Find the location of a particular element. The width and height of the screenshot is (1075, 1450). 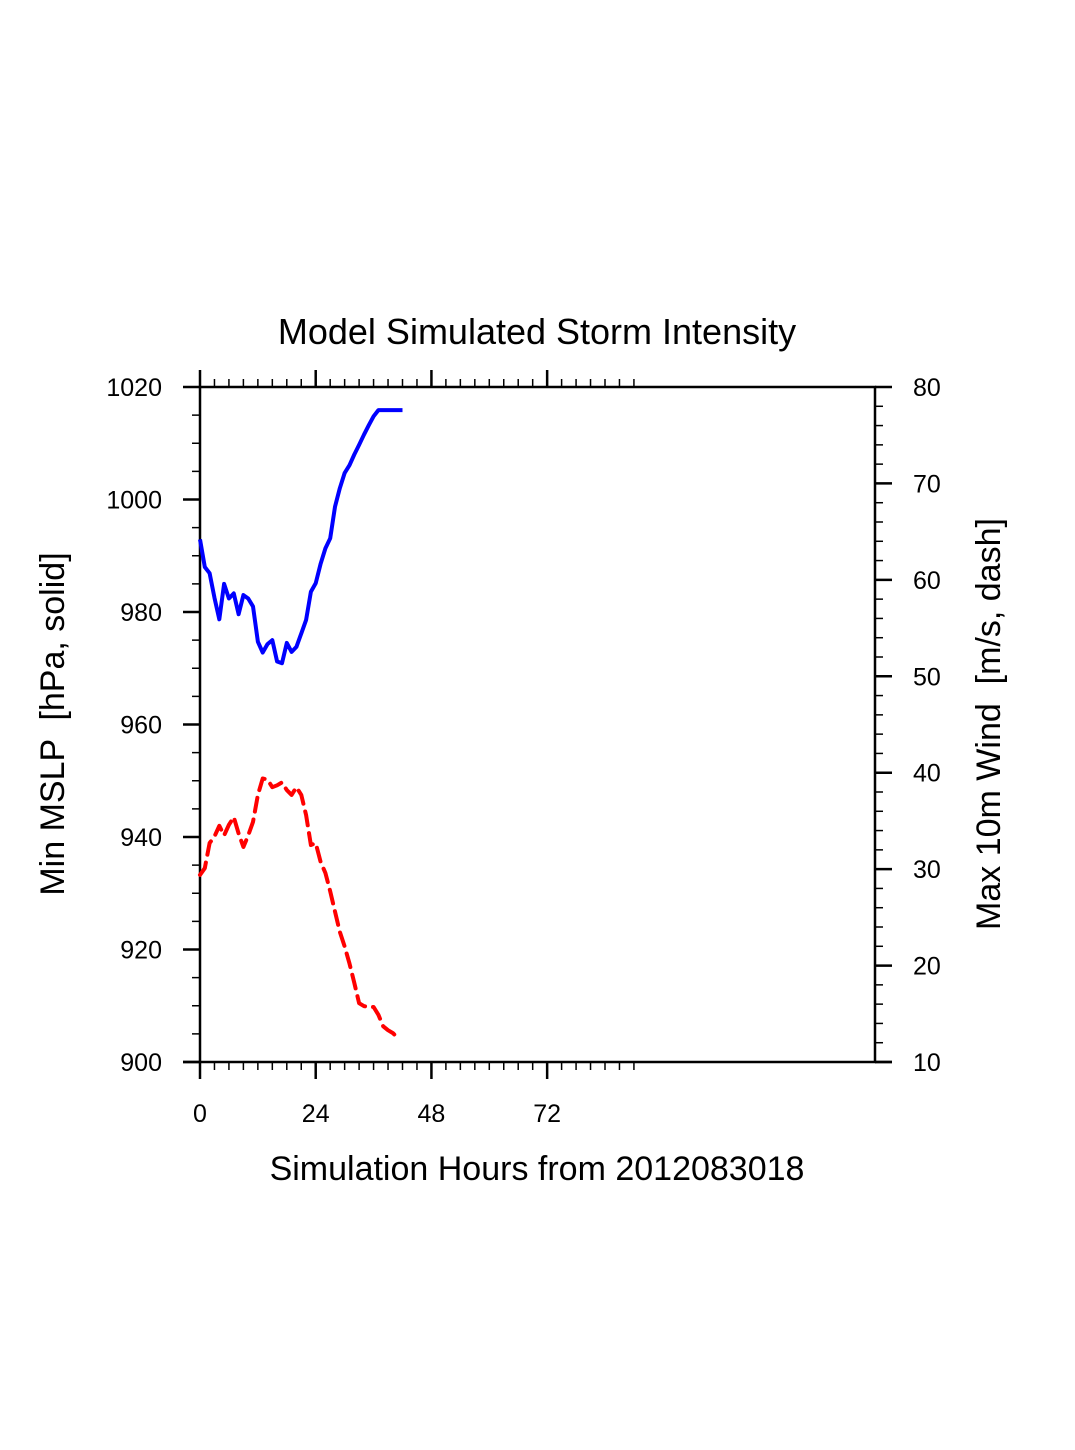

y-right-tick-label: 40 is located at coordinates (927, 774).